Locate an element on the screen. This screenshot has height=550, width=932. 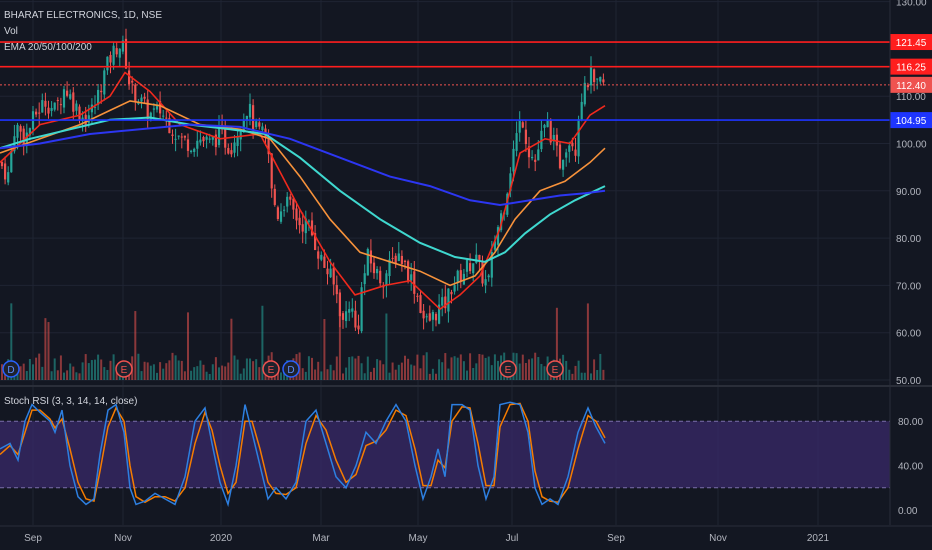
stoch-legend: Stoch RSI (3, 3, 14, 14, close) is located at coordinates (71, 401).